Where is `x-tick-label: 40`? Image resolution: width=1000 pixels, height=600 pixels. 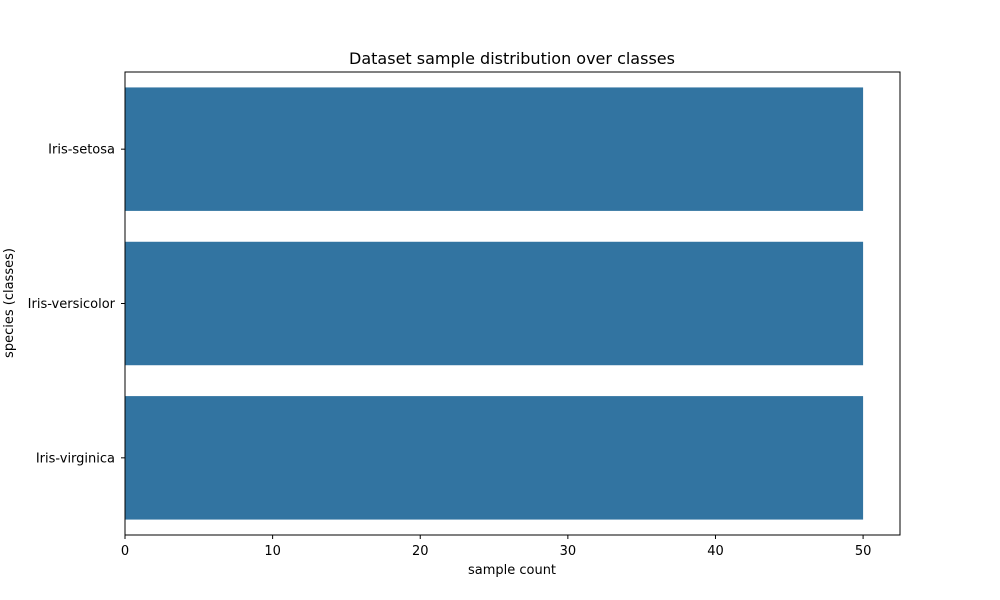
x-tick-label: 40 is located at coordinates (715, 551).